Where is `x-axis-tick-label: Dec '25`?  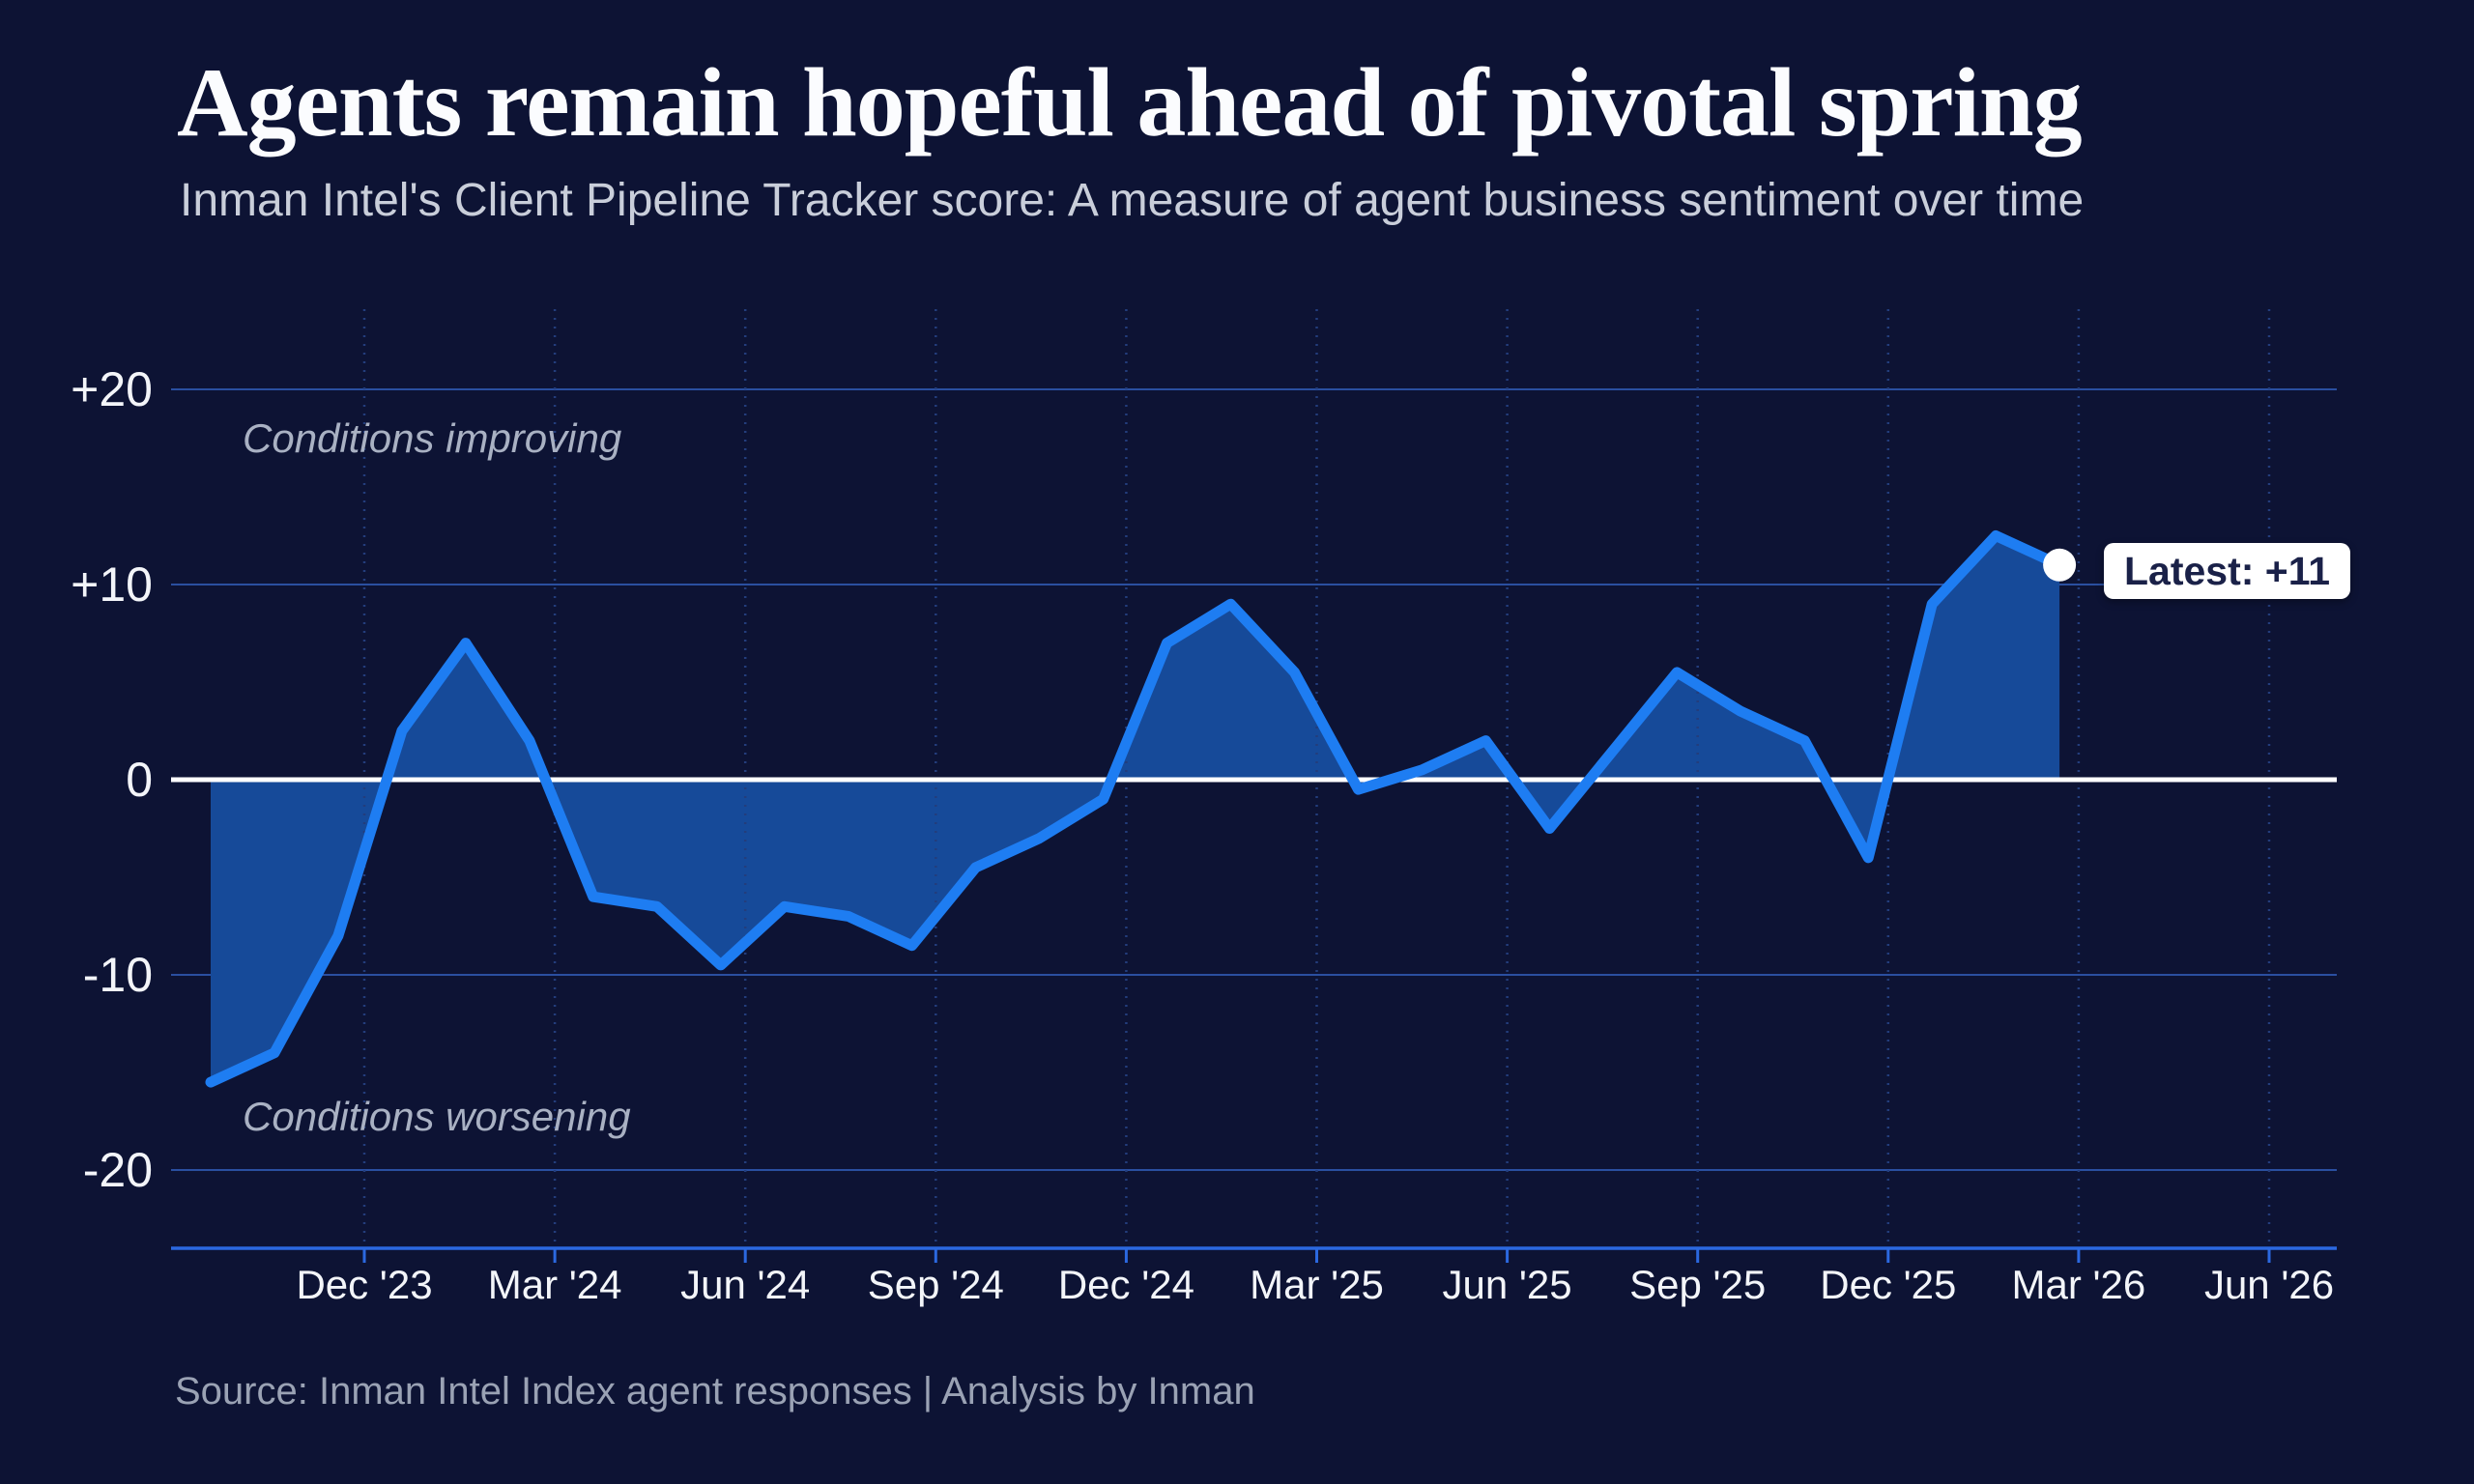
x-axis-tick-label: Dec '25 is located at coordinates (1889, 1284).